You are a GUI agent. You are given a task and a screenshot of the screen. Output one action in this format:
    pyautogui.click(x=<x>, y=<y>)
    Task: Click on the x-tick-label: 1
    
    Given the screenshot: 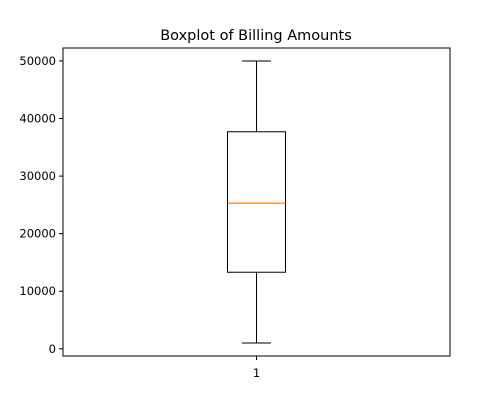 What is the action you would take?
    pyautogui.click(x=256, y=373)
    